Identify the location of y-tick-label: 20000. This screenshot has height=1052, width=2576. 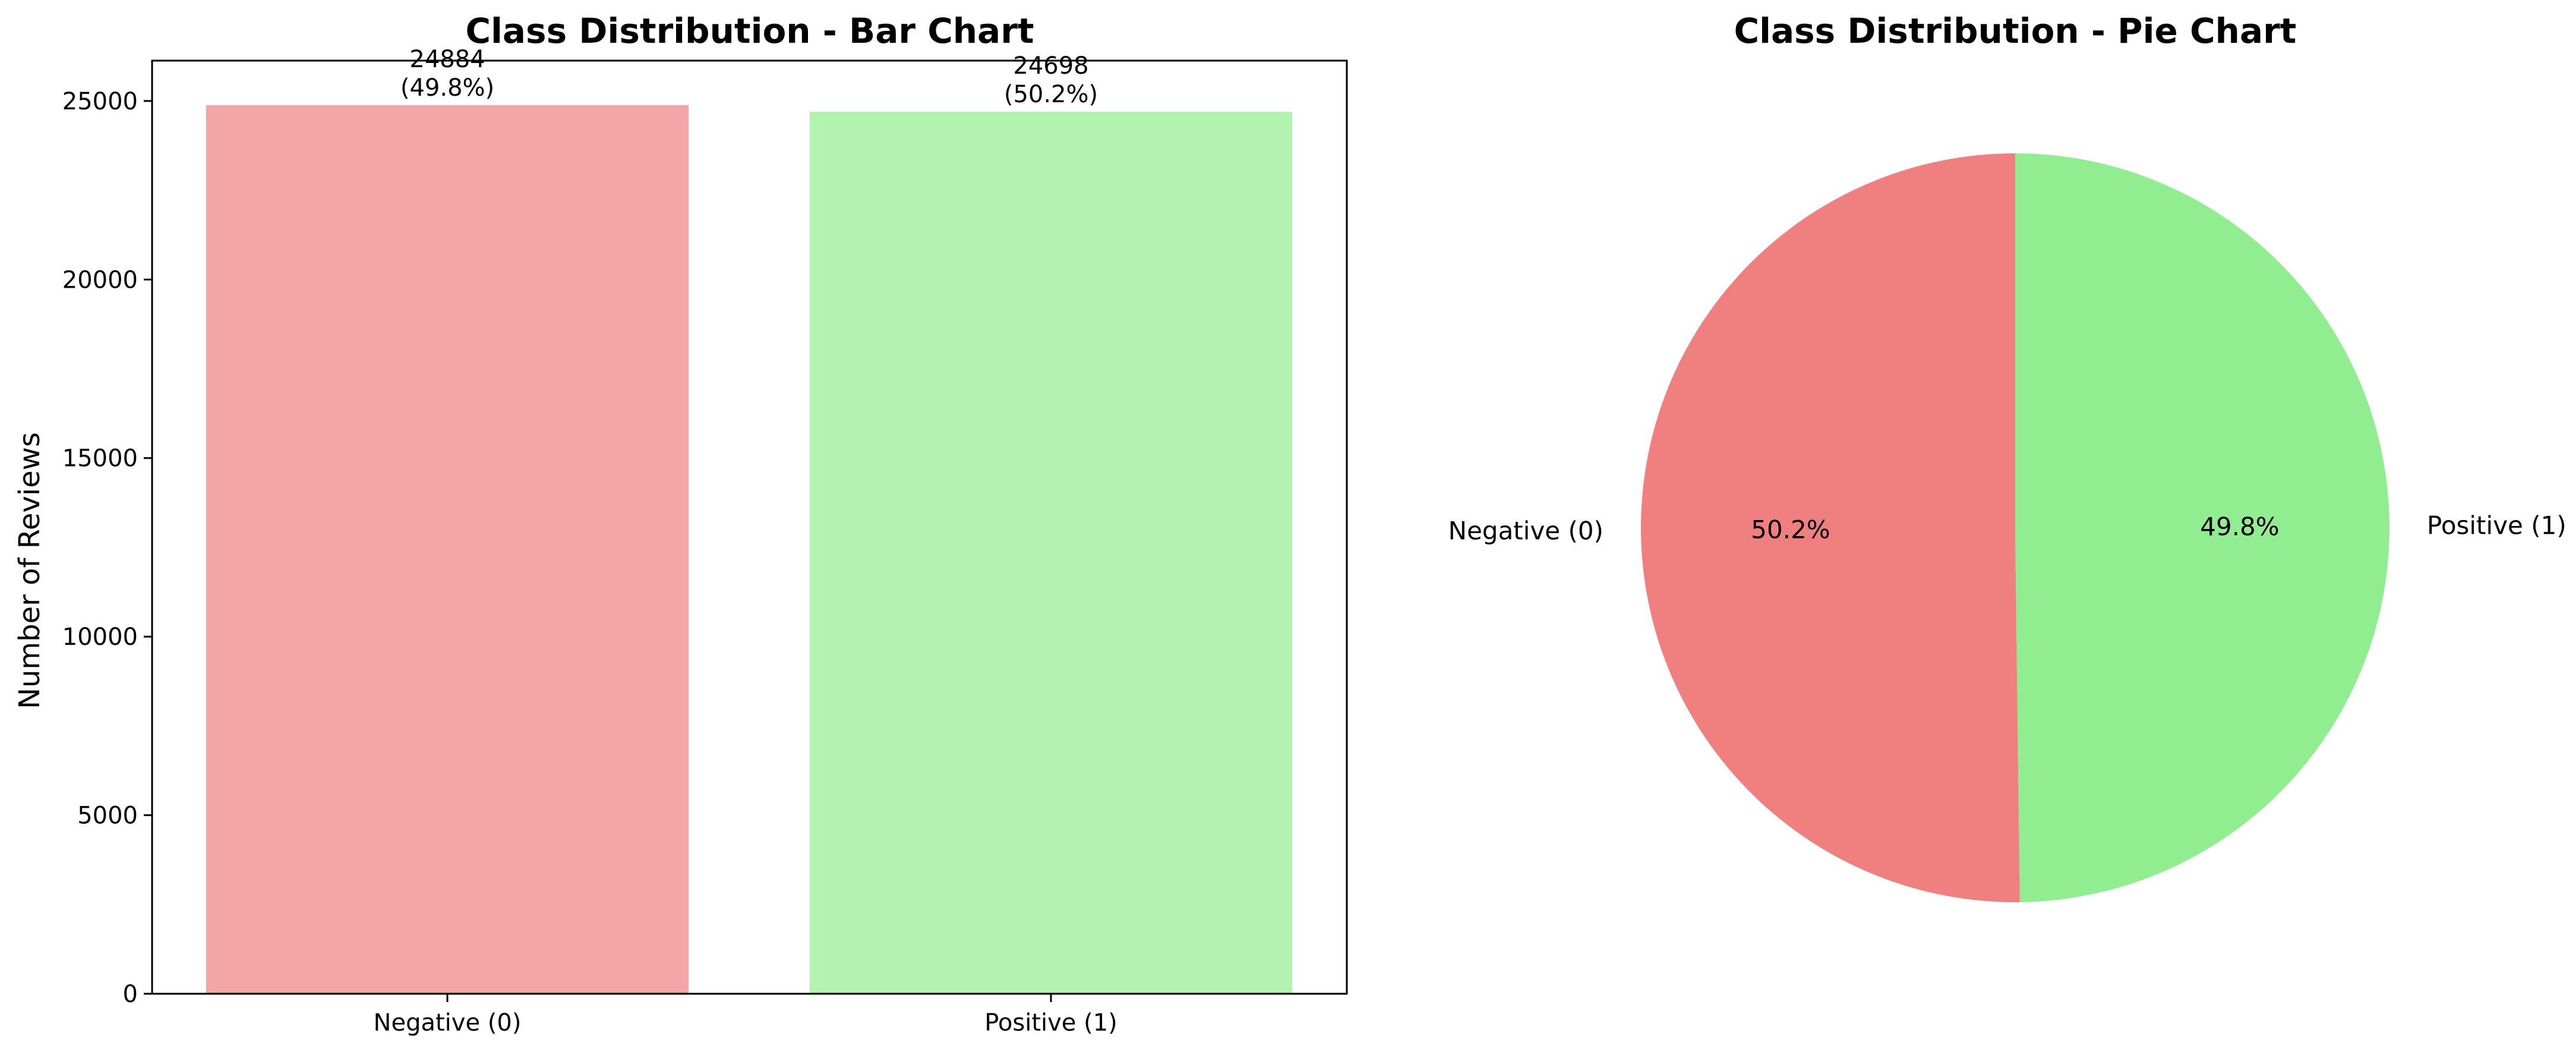
(100, 280).